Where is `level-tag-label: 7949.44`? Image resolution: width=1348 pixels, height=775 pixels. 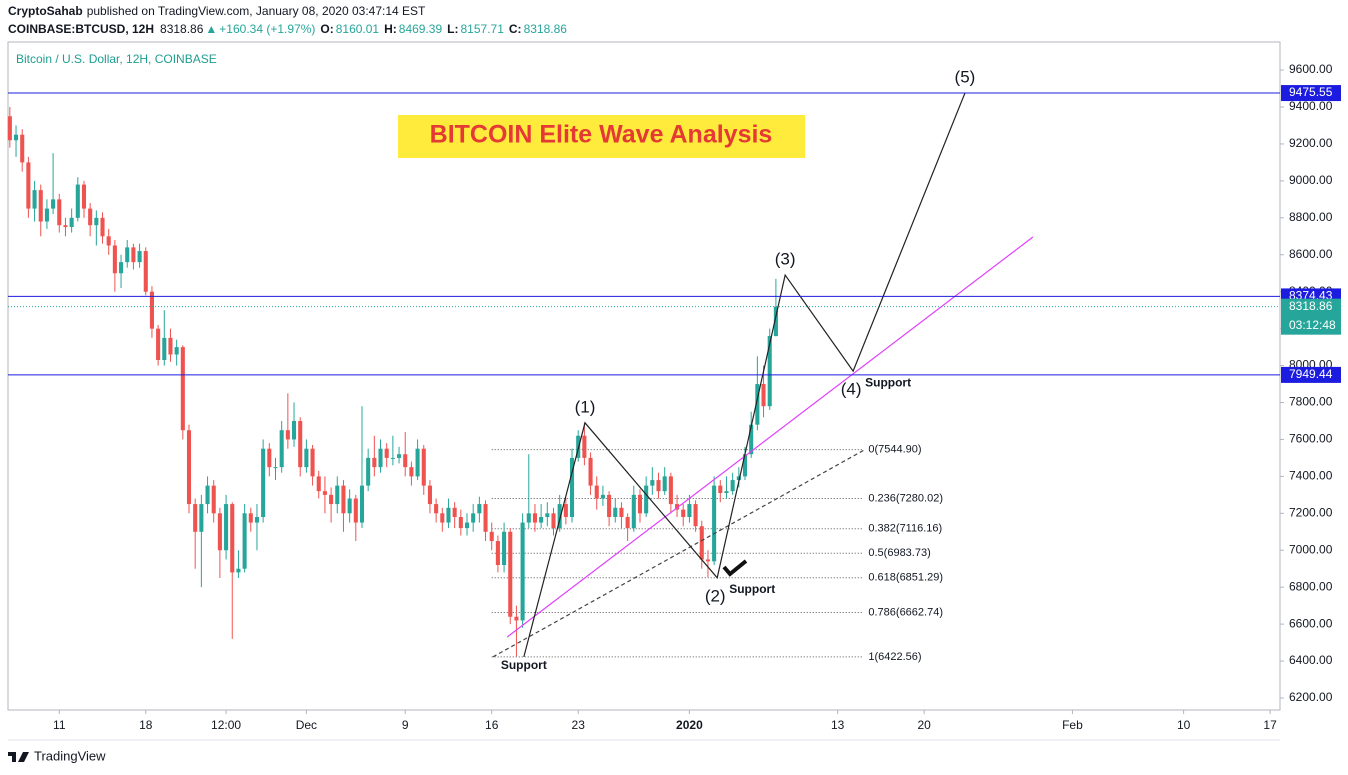
level-tag-label: 7949.44 is located at coordinates (1311, 374).